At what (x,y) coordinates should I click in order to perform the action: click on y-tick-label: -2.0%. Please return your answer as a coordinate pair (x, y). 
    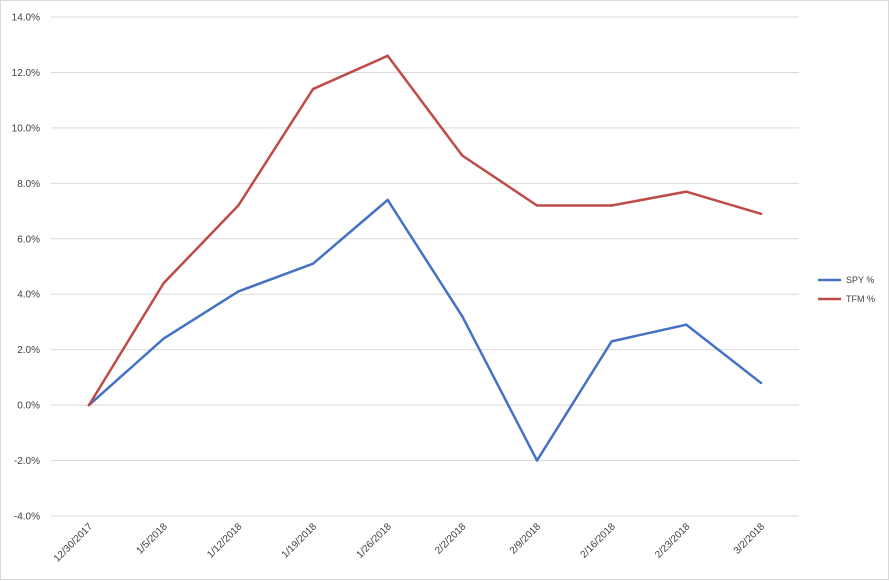
    Looking at the image, I should click on (27, 461).